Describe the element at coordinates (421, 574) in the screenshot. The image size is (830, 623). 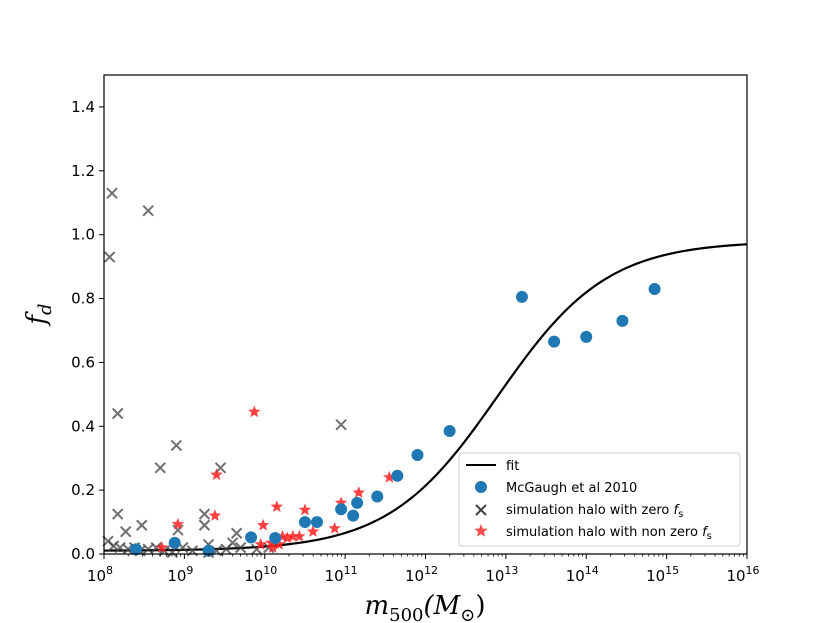
I see `x-tick-label: 10¹²` at that location.